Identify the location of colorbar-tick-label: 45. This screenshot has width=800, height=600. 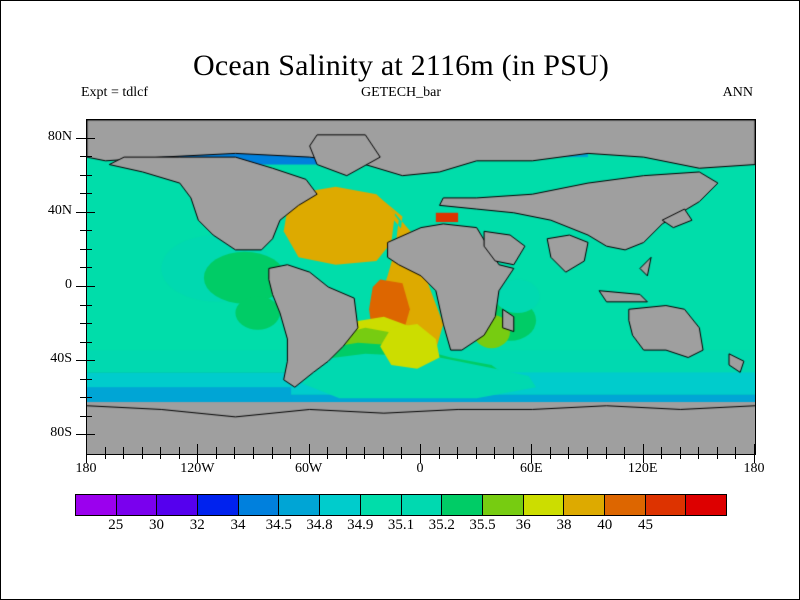
(645, 525).